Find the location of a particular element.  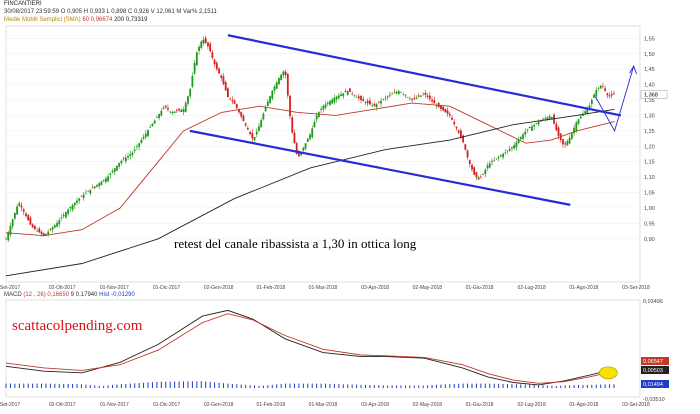

macd-signal-line is located at coordinates (310, 348).